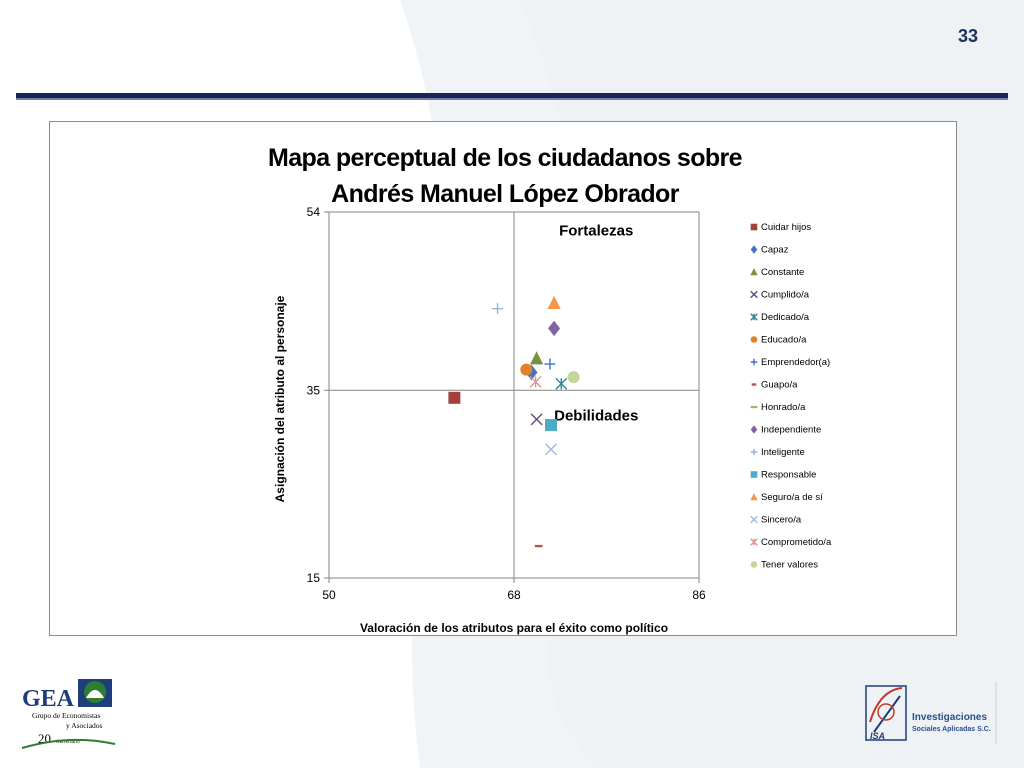 Image resolution: width=1024 pixels, height=768 pixels. I want to click on legend-label: Responsable, so click(788, 475).